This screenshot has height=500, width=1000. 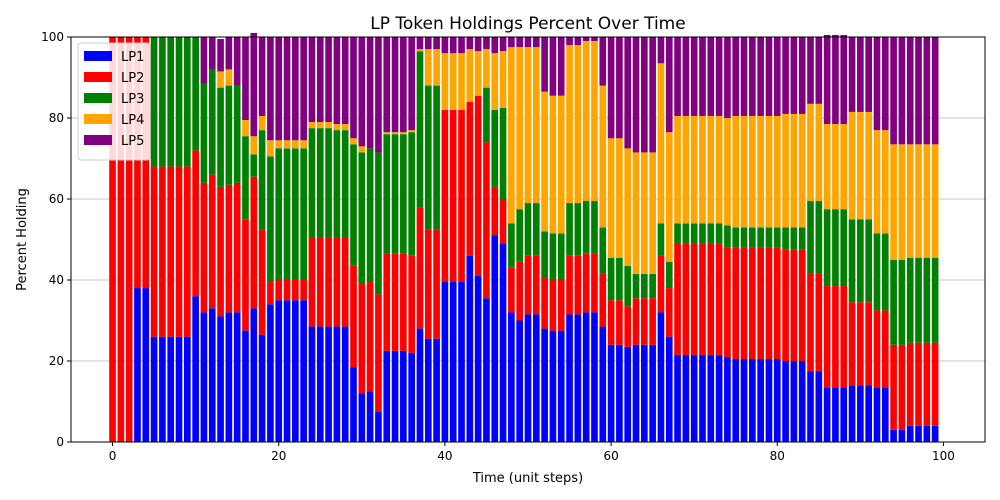 I want to click on y-tick-label: 80, so click(x=56, y=118).